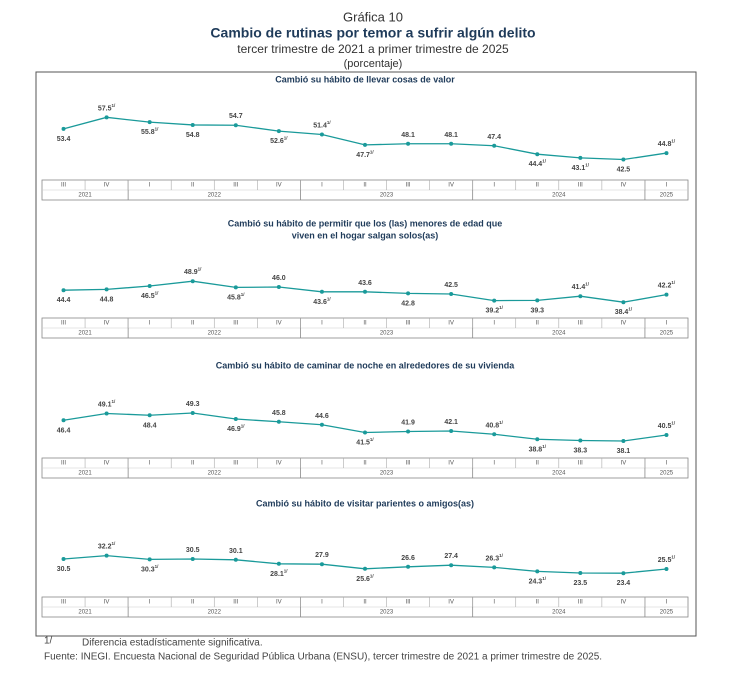  Describe the element at coordinates (373, 16) in the screenshot. I see `chart-label: Gráfica 10` at that location.